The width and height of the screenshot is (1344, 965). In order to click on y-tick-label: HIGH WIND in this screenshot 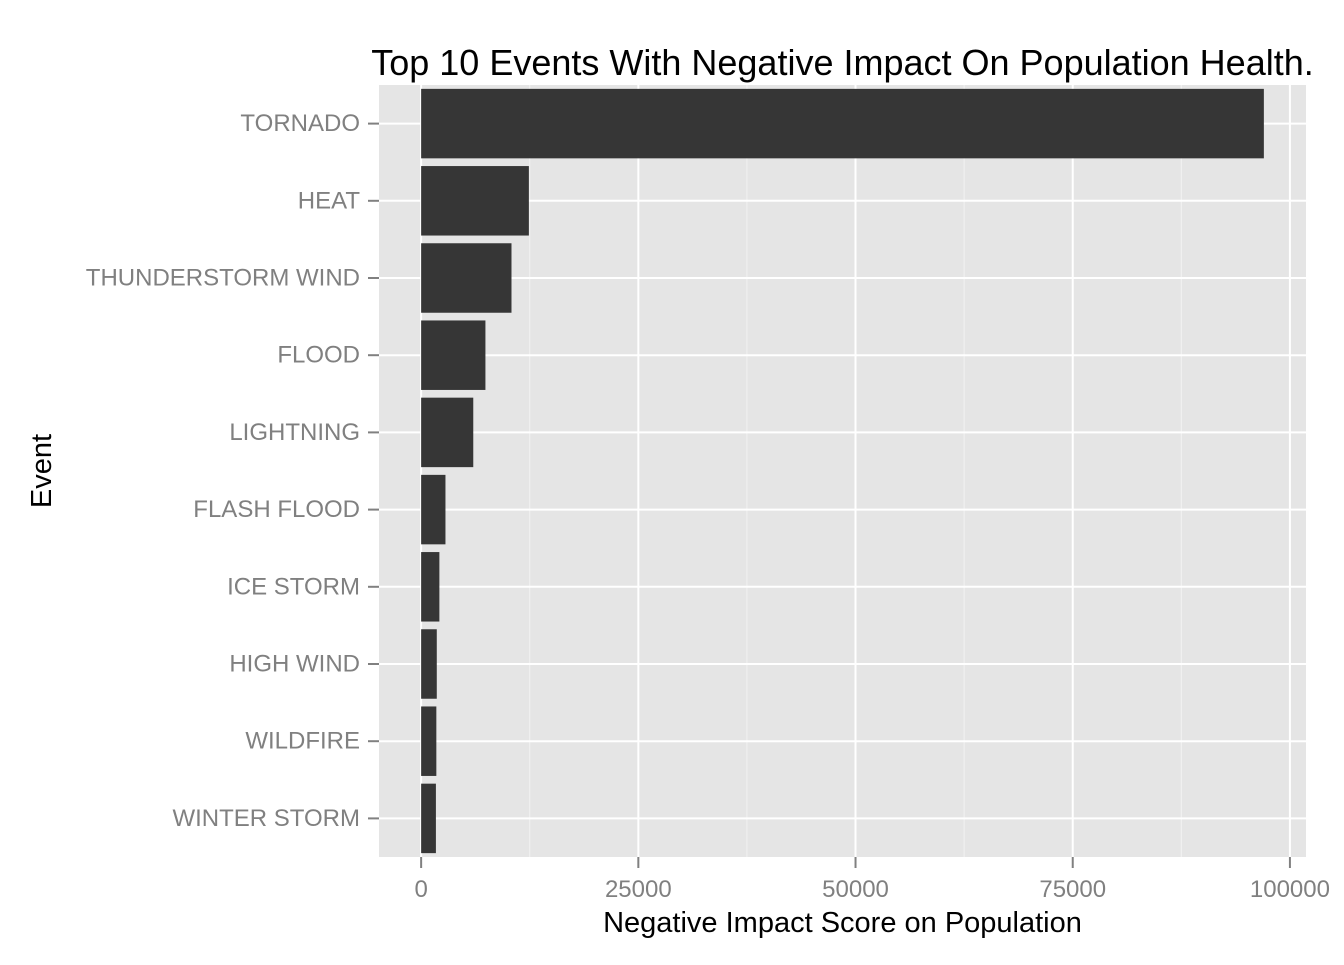, I will do `click(294, 664)`.